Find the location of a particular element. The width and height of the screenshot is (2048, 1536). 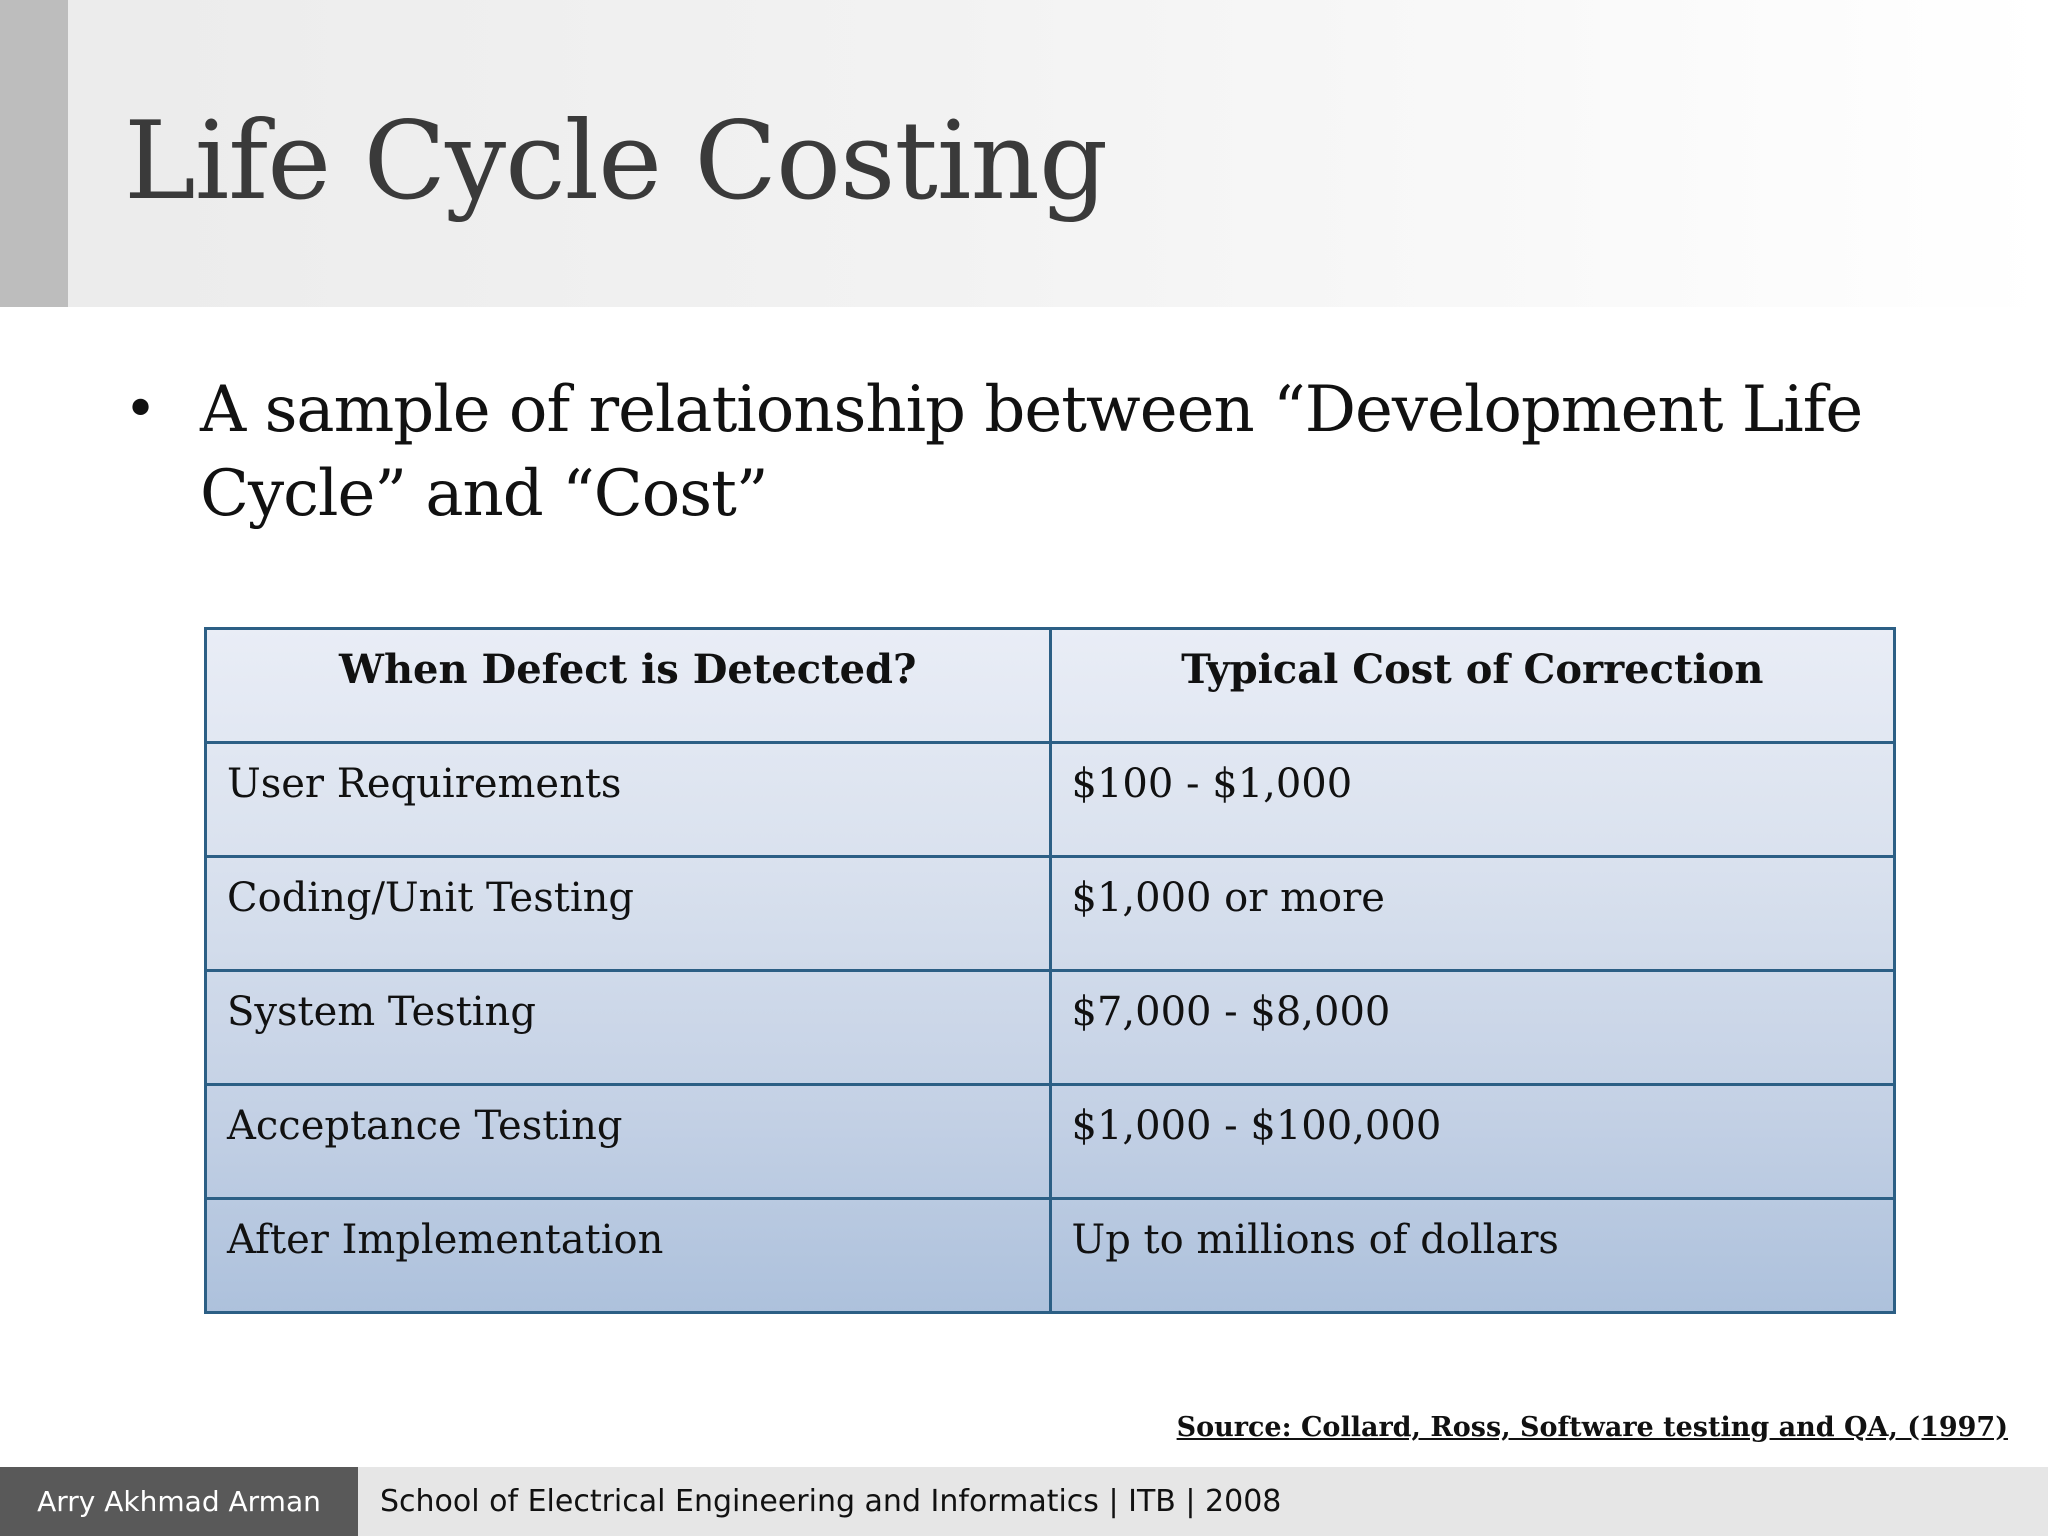

table-row: Acceptance Testing $1,000 - $100,000 is located at coordinates (1050, 1141).